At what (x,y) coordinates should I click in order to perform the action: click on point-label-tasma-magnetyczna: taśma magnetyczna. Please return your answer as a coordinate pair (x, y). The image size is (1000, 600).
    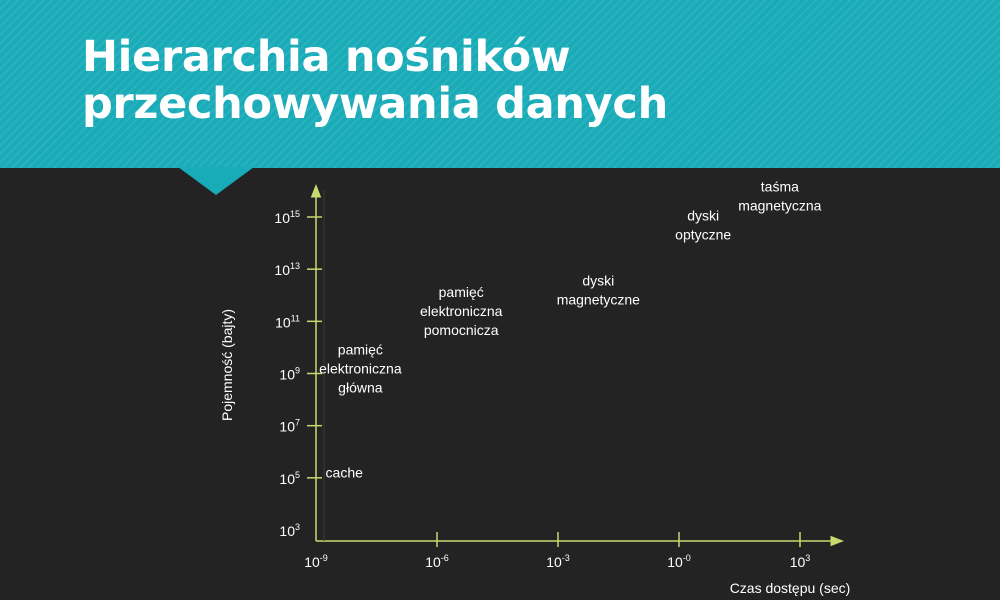
    Looking at the image, I should click on (779, 196).